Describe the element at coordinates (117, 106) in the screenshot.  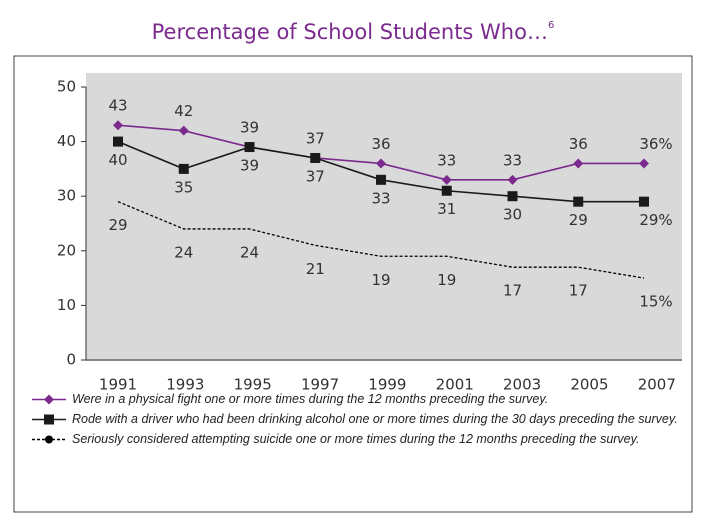
I see `data-label: 43` at that location.